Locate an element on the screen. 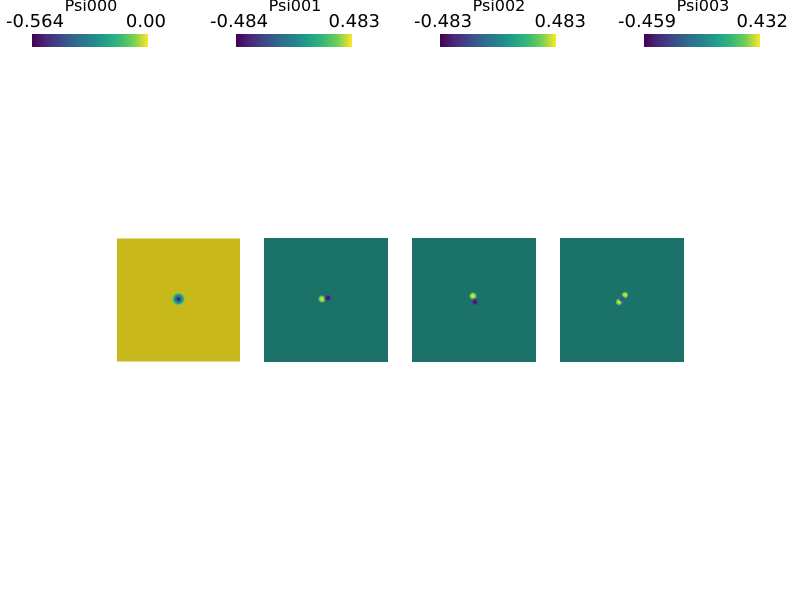 This screenshot has height=600, width=800. field-blob is located at coordinates (178, 299).